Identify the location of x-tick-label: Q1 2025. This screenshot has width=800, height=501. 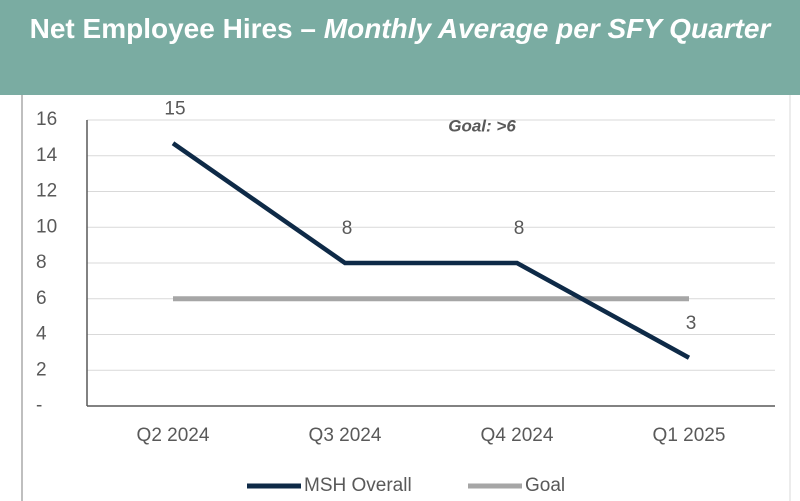
(689, 435).